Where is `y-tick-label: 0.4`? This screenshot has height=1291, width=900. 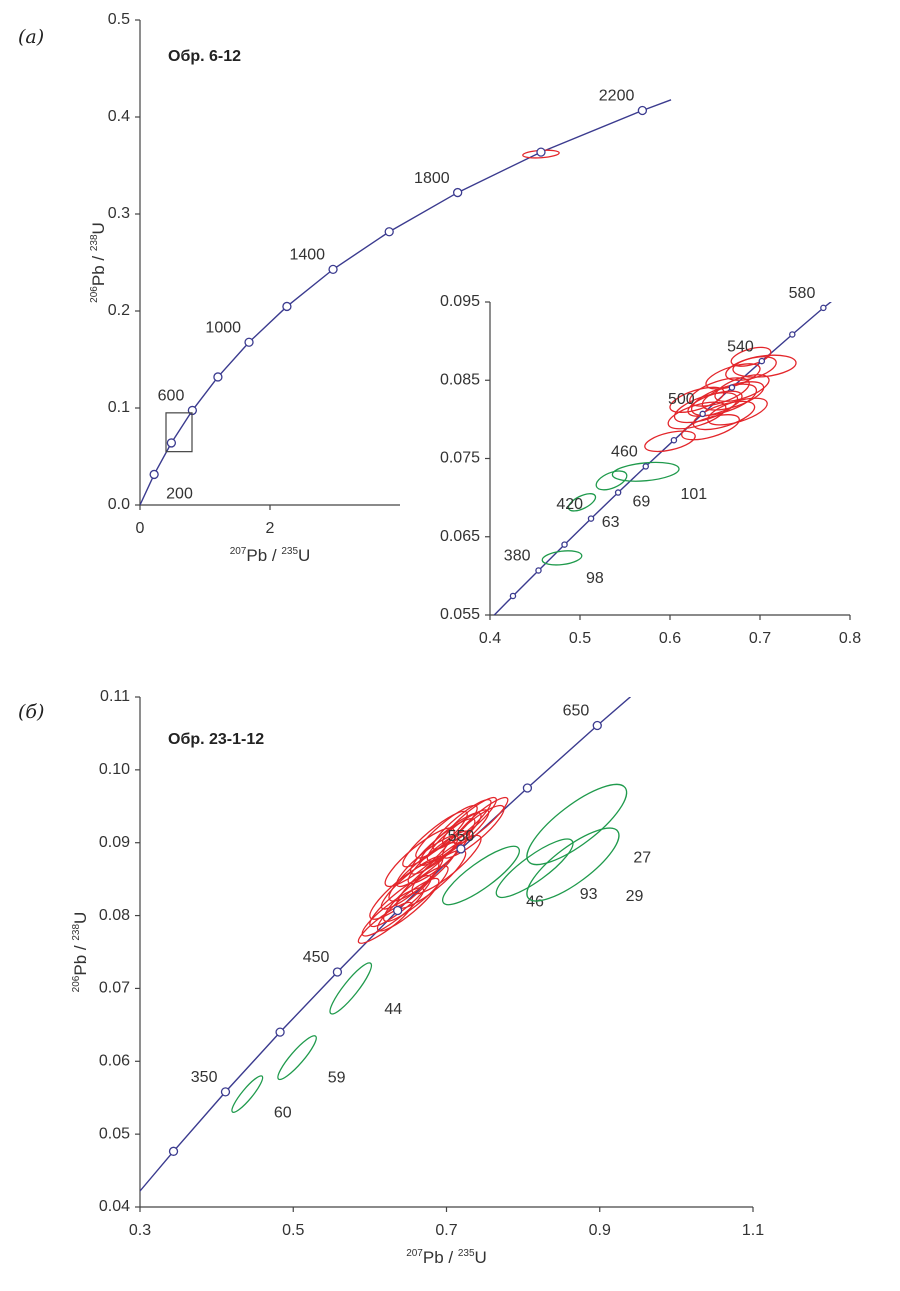 y-tick-label: 0.4 is located at coordinates (119, 116).